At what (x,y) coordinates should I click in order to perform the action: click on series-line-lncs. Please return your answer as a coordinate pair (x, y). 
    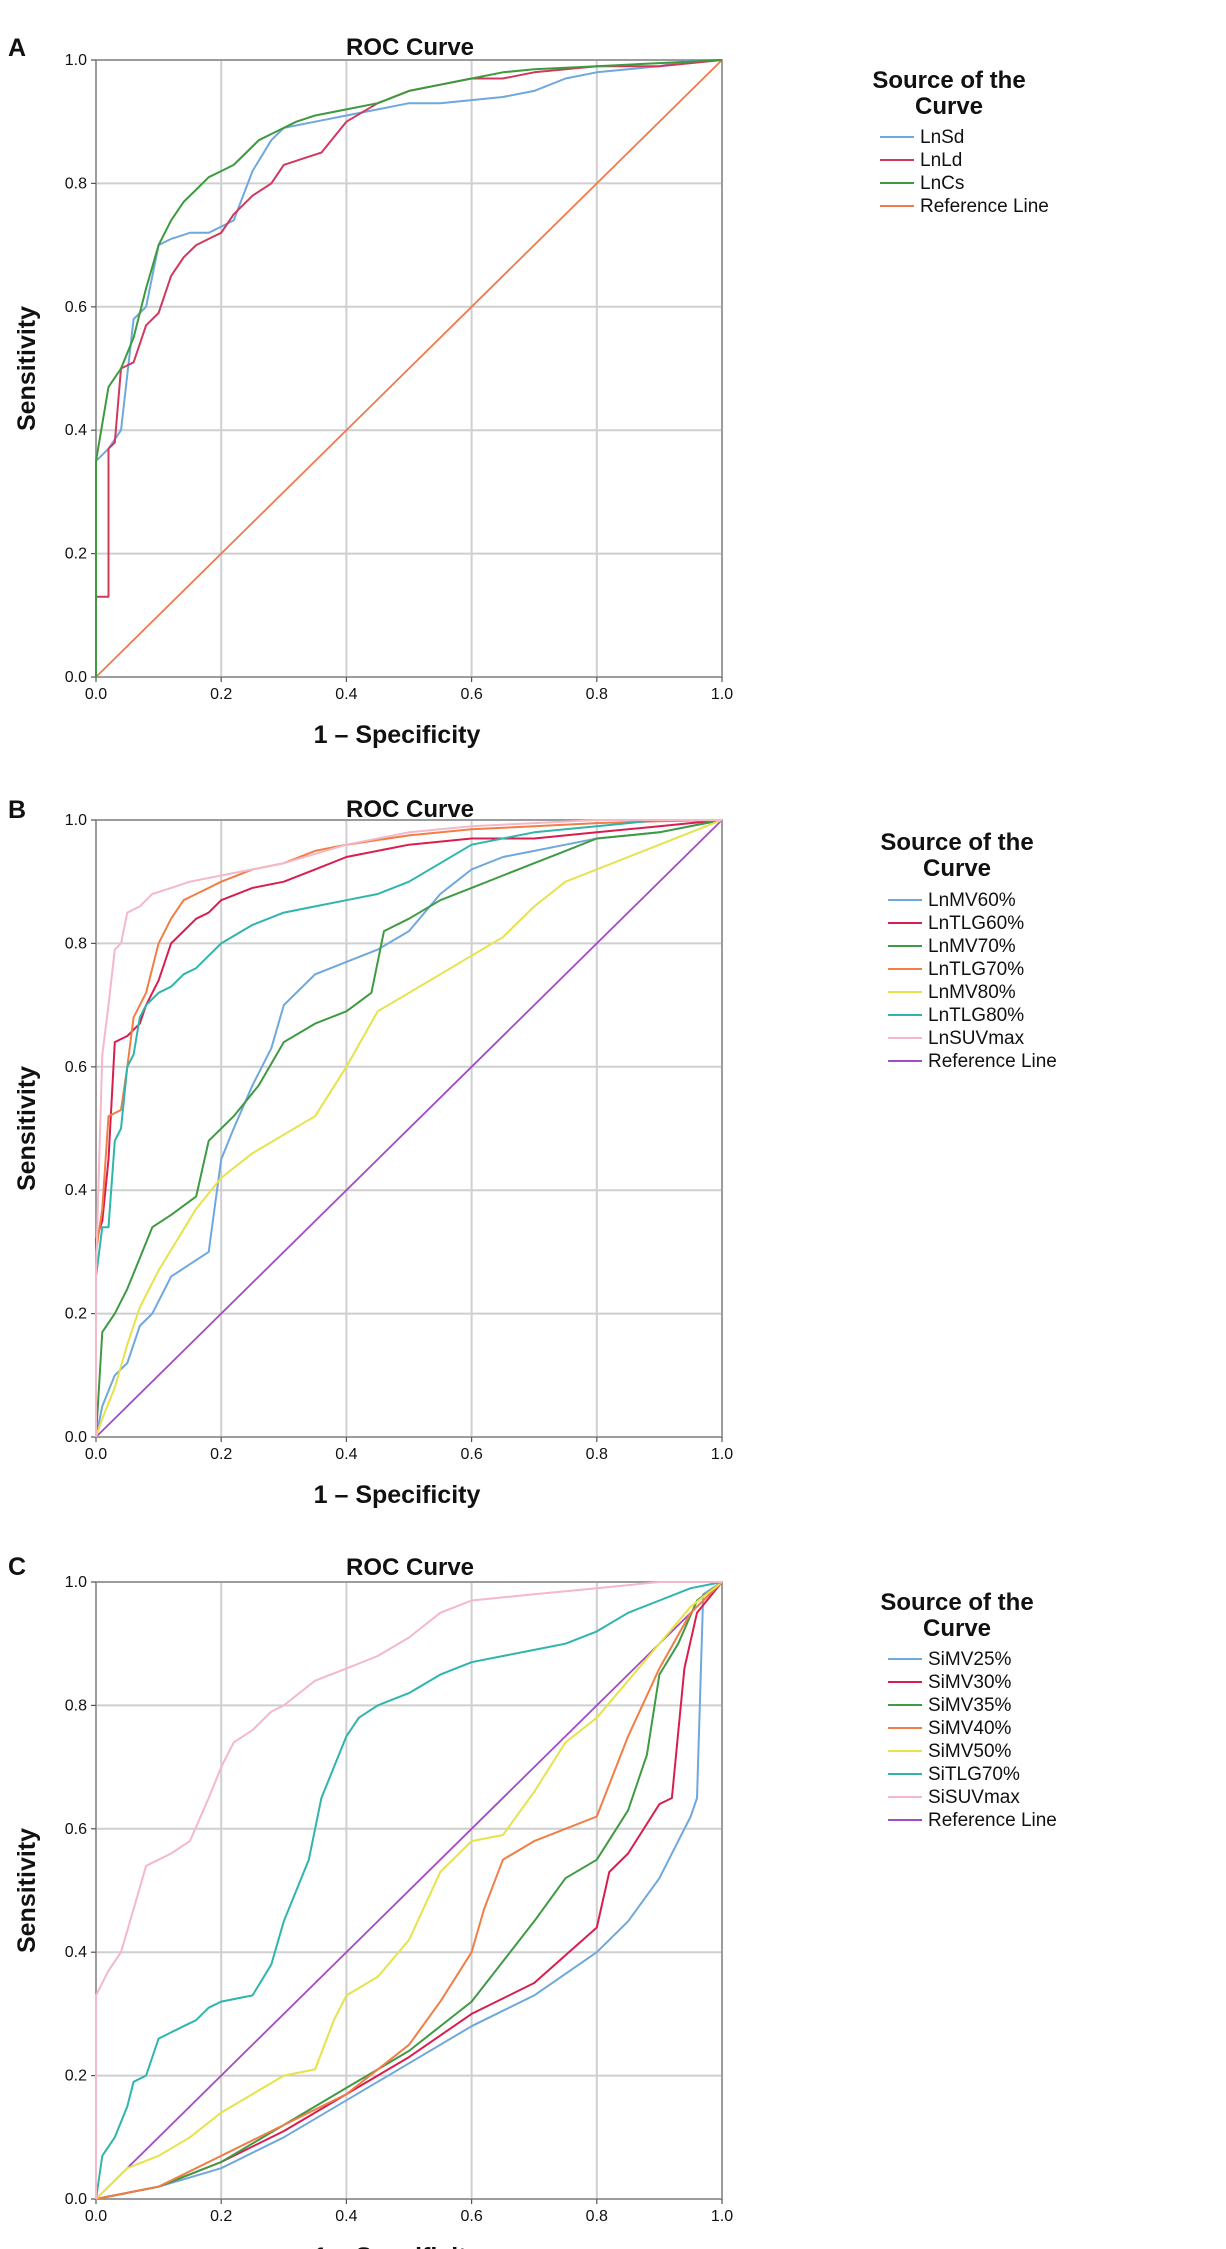
    Looking at the image, I should click on (409, 368).